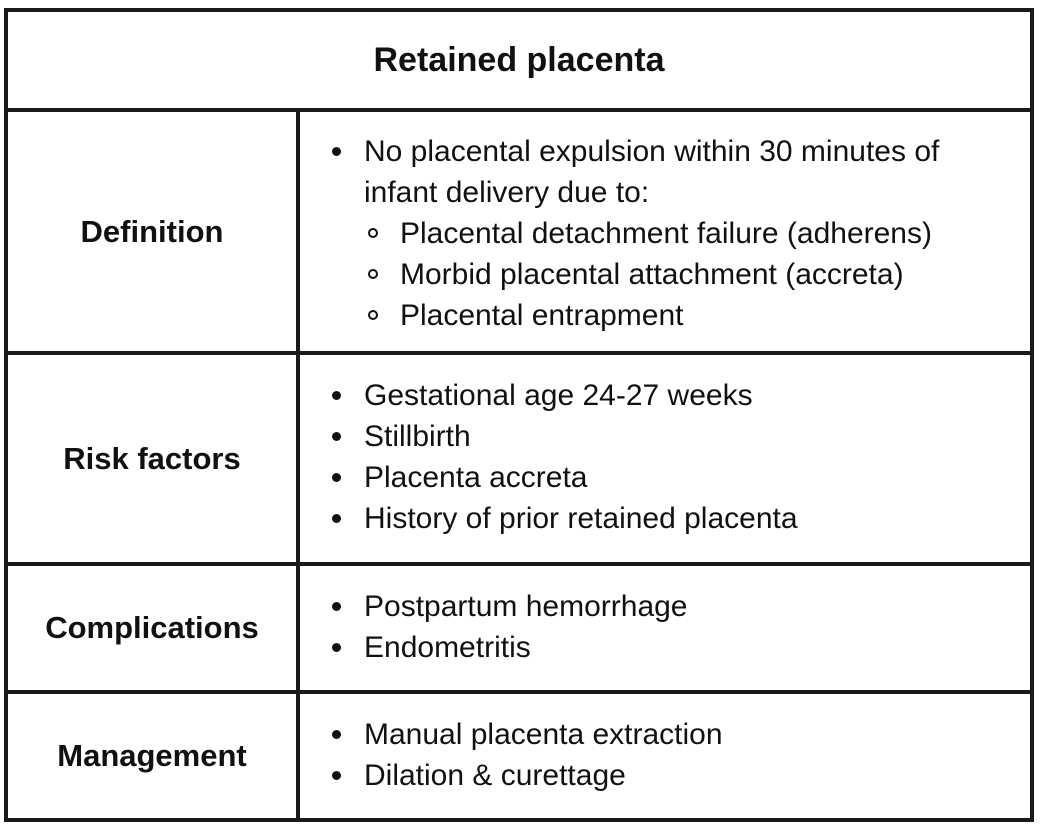  I want to click on definition-subitem: Placental entrapment, so click(697, 315).